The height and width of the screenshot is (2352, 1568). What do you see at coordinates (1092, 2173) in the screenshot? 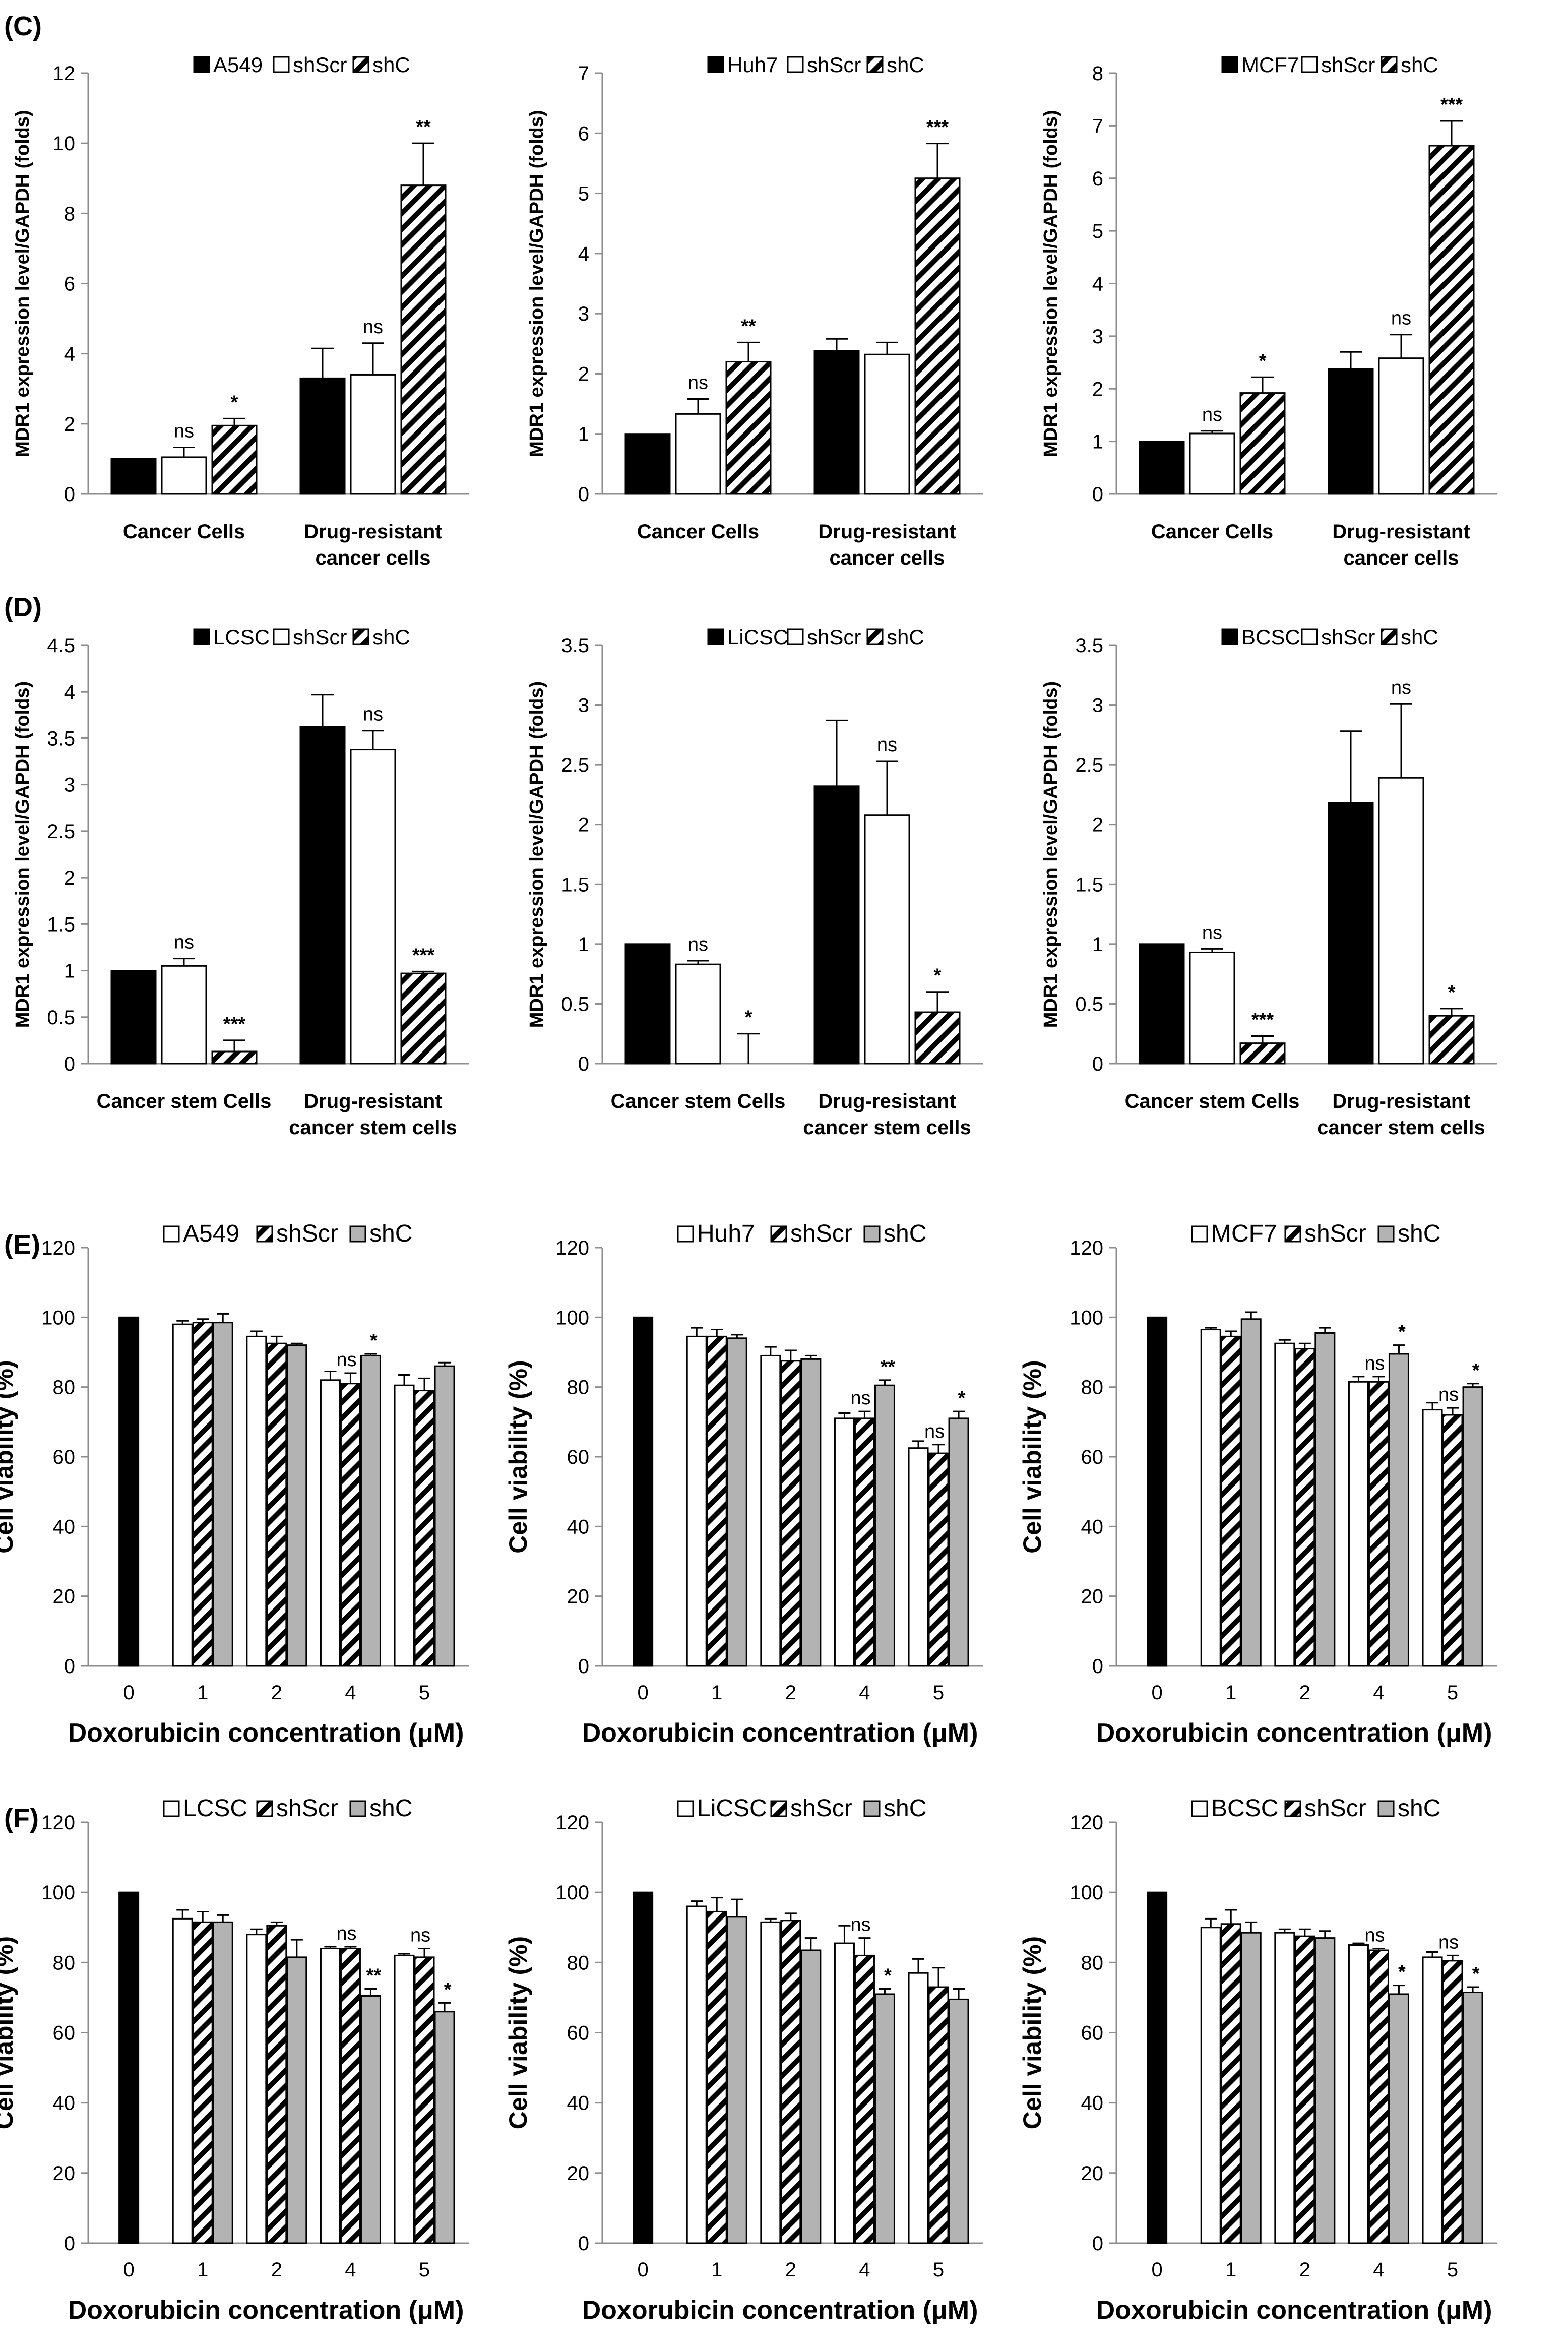
I see `y-tick-label: 20` at bounding box center [1092, 2173].